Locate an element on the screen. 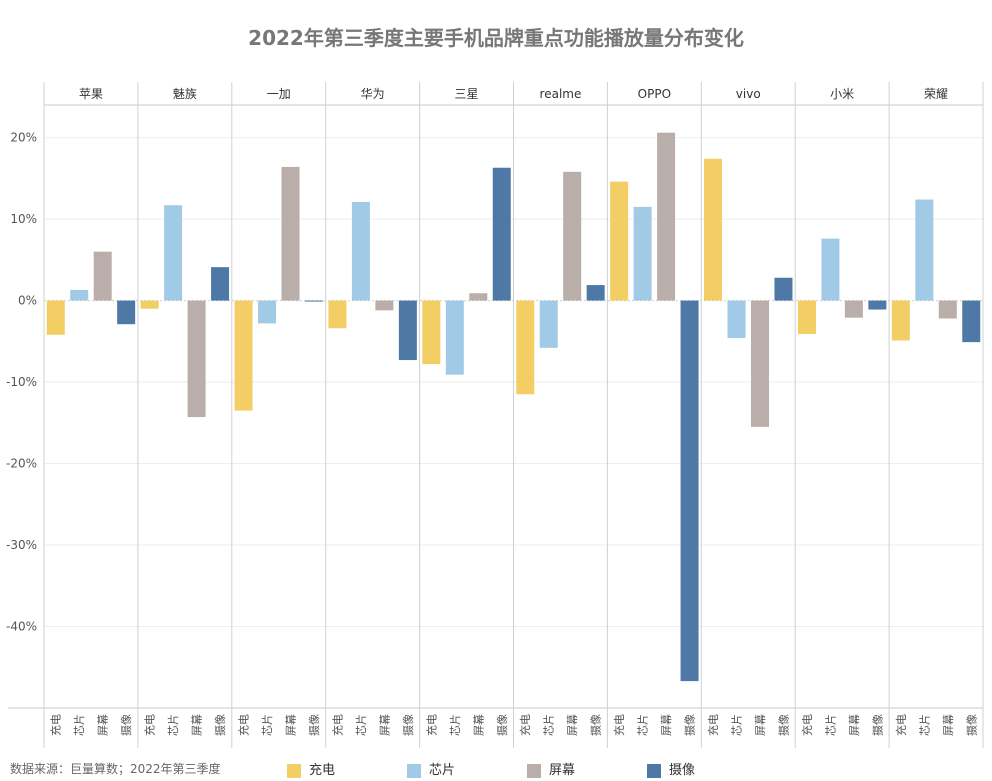  panel-header: 华为 is located at coordinates (373, 94).